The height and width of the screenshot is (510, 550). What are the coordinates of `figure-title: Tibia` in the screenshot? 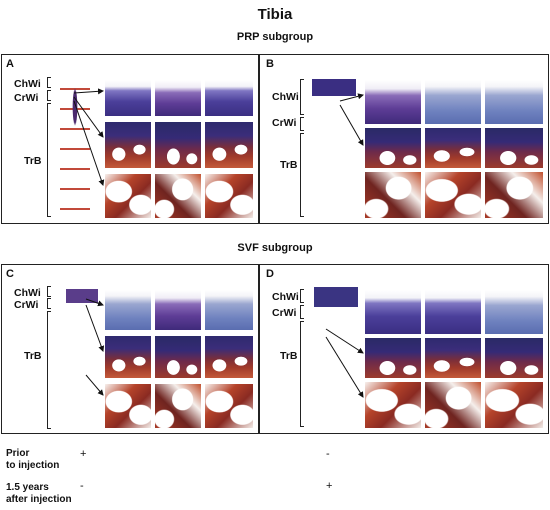 It's located at (275, 14).